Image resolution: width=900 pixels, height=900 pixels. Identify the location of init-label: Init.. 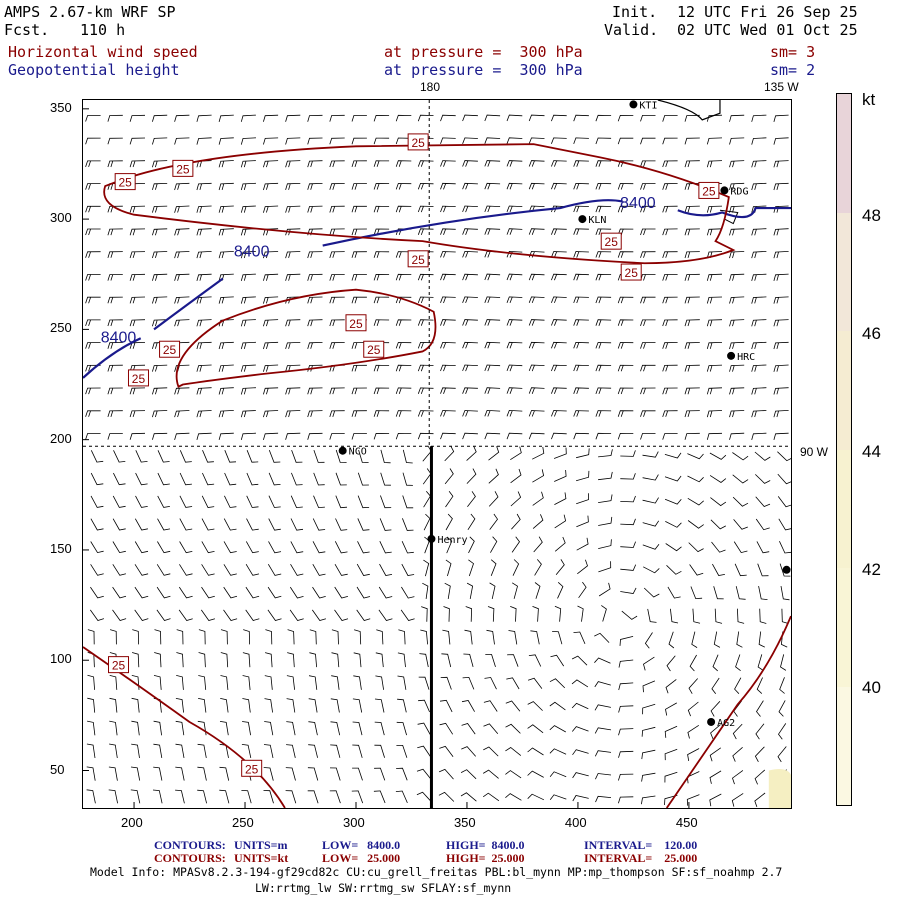
(635, 12).